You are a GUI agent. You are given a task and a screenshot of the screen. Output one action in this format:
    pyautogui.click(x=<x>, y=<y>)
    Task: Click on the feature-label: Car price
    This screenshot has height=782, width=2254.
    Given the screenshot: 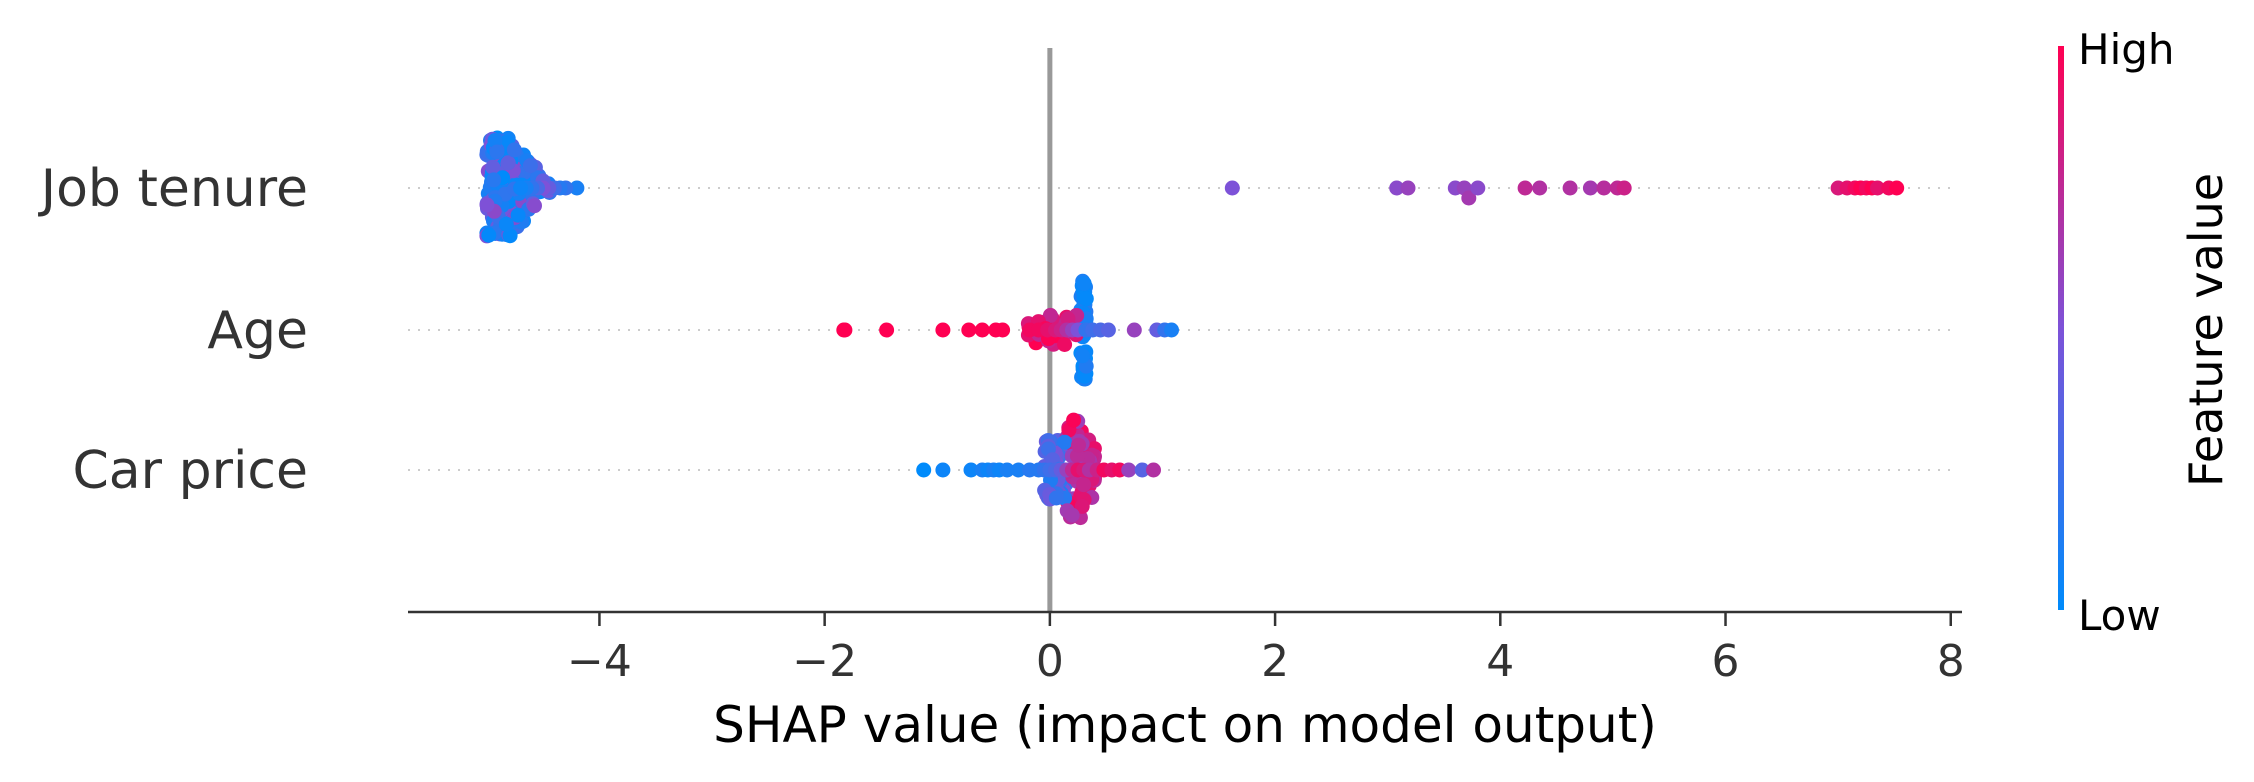 What is the action you would take?
    pyautogui.click(x=191, y=471)
    